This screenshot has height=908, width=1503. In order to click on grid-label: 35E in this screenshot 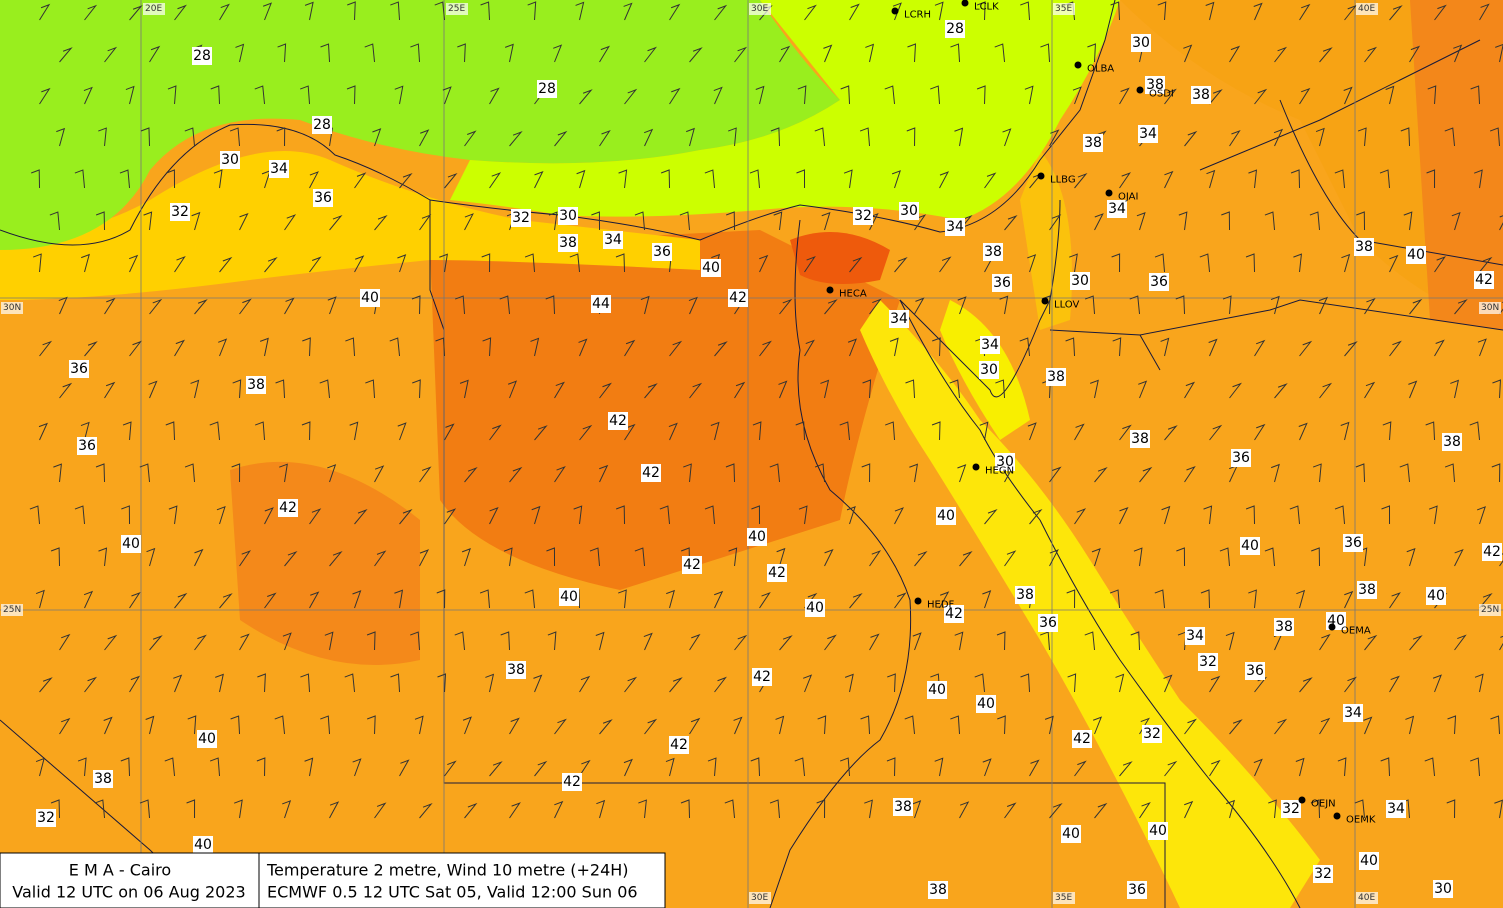, I will do `click(1063, 898)`.